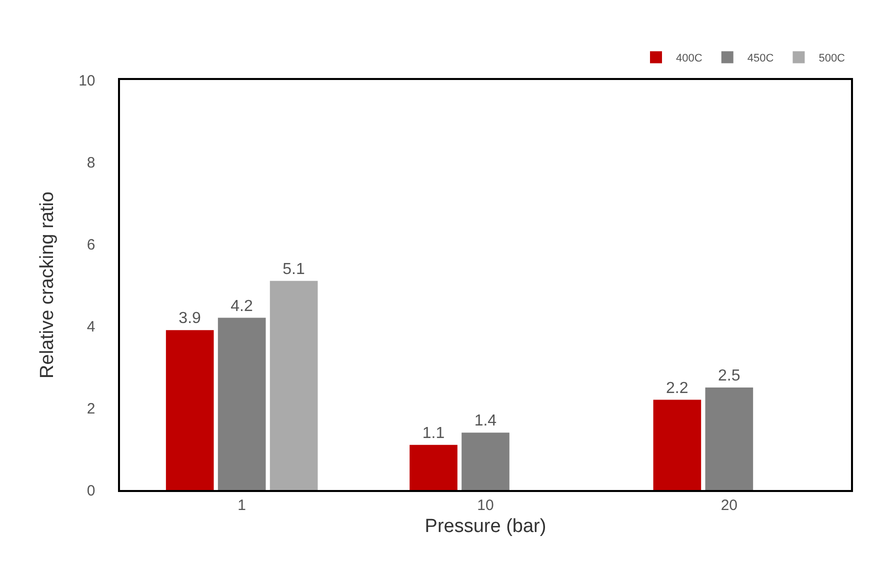 This screenshot has width=896, height=580. I want to click on data-label: 1.1, so click(433, 433).